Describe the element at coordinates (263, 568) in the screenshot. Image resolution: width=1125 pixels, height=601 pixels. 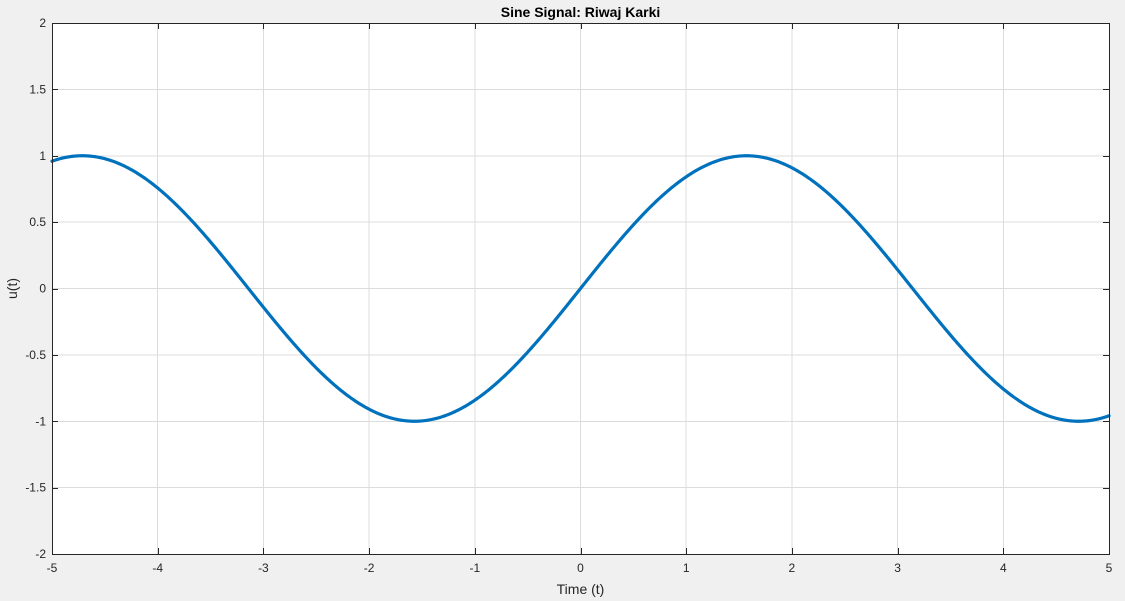
I see `x-tick-label: -3` at that location.